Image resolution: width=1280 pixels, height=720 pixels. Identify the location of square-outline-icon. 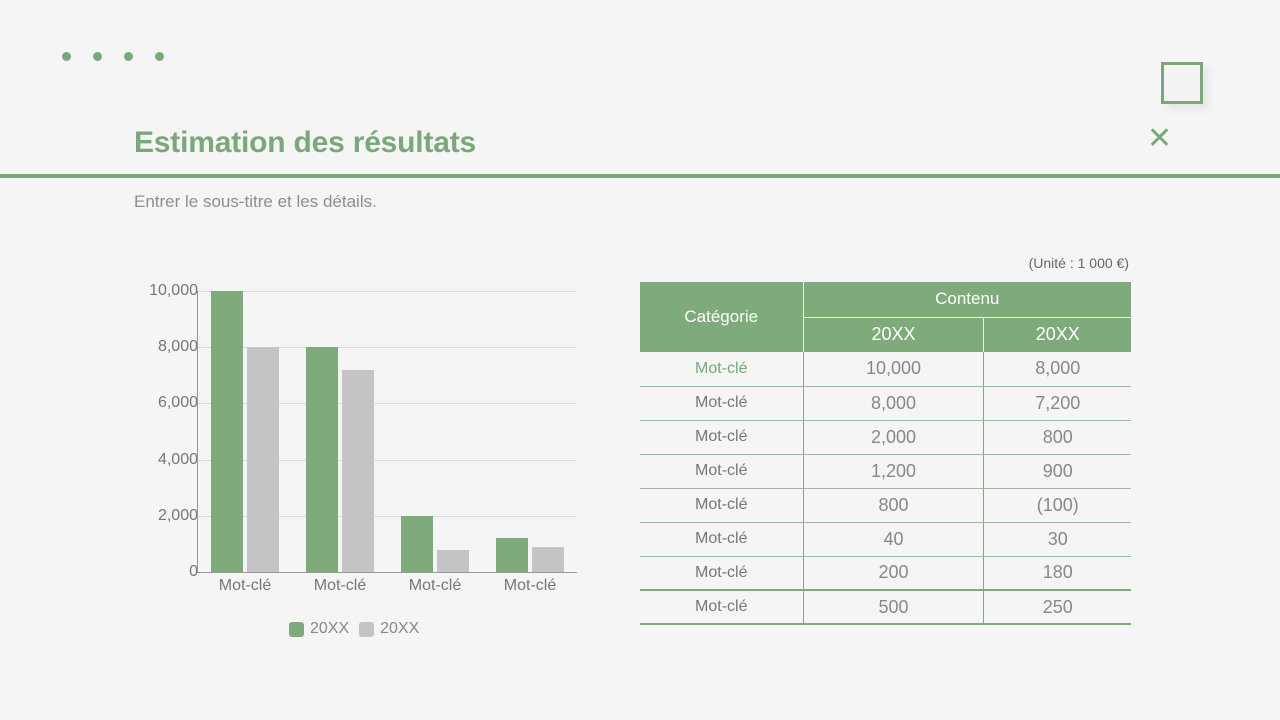
(1182, 83).